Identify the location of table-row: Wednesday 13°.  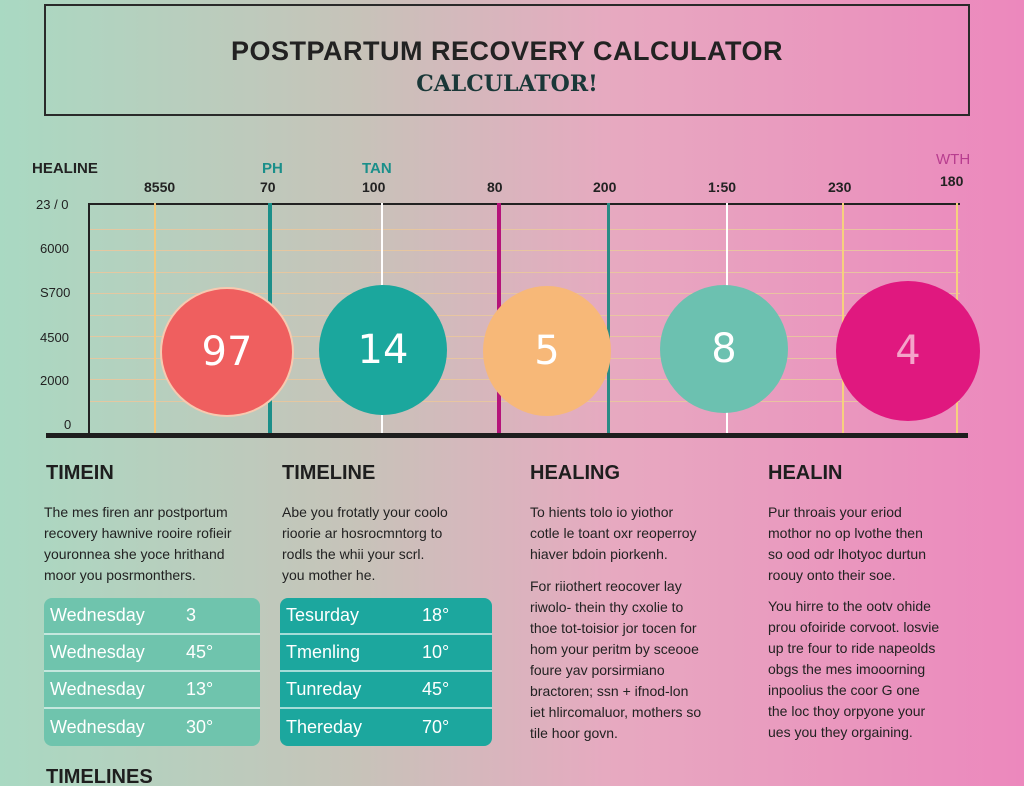
(152, 690).